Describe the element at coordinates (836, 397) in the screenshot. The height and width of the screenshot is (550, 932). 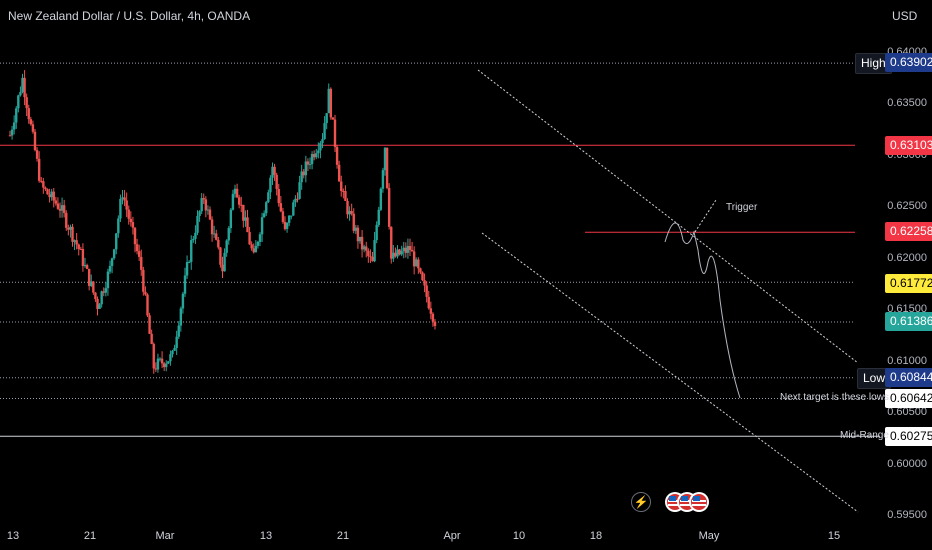
I see `next-target-note: Next target is these lows.` at that location.